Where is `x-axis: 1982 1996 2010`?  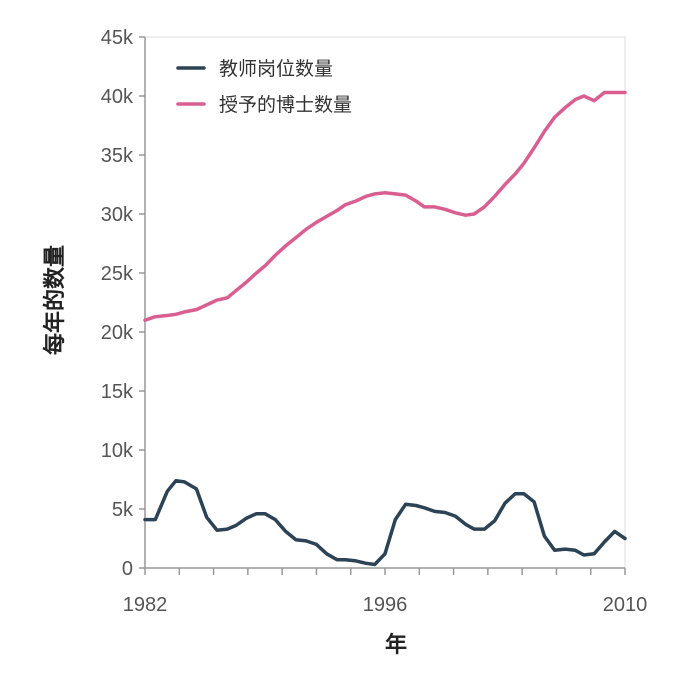
x-axis: 1982 1996 2010 is located at coordinates (385, 592).